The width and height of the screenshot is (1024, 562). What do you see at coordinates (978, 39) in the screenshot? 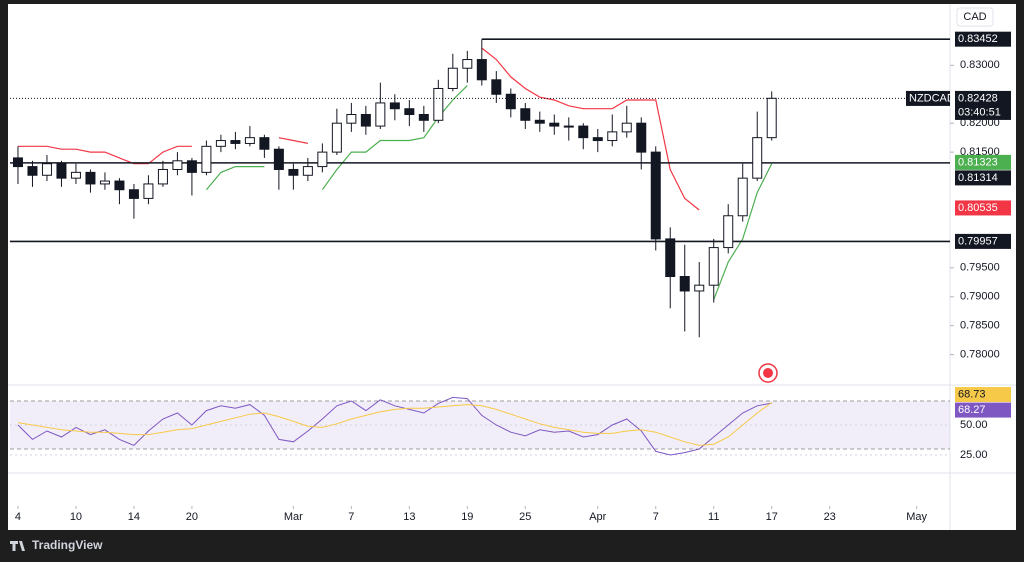
I see `level-label: 0.83452` at bounding box center [978, 39].